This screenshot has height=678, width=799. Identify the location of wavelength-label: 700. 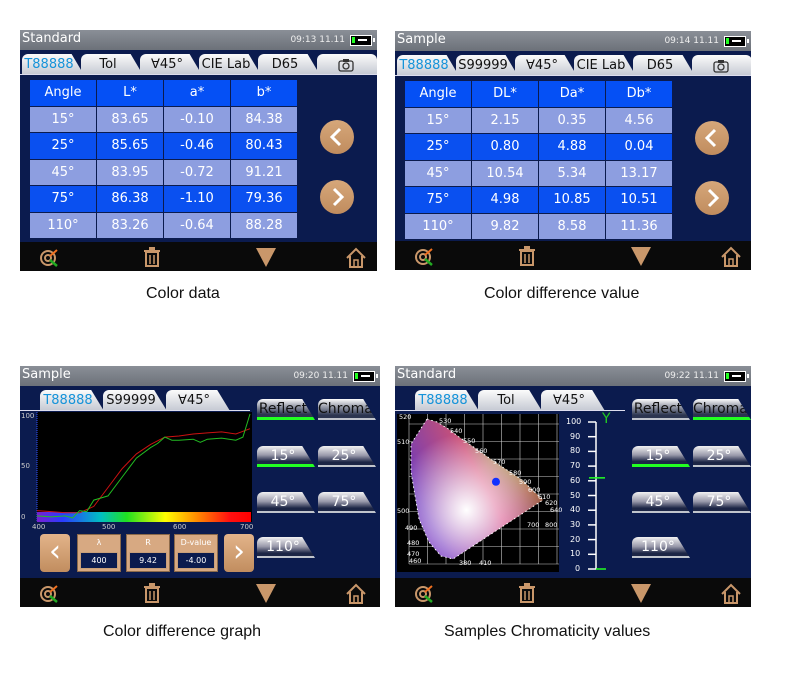
(533, 525).